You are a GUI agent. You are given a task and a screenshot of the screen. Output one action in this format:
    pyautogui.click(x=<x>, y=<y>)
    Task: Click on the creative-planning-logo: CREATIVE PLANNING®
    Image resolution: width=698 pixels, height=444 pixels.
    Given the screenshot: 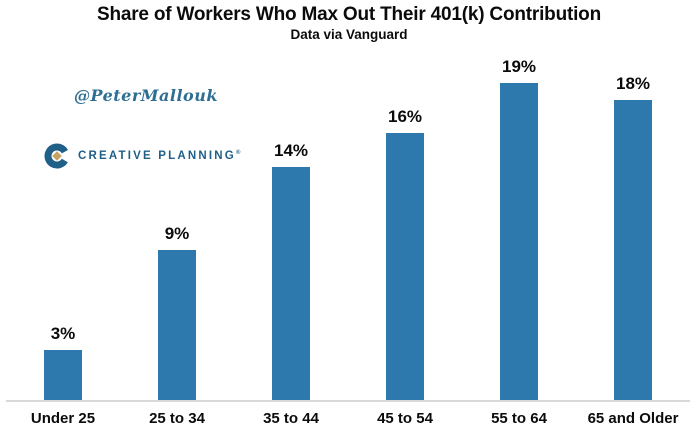 What is the action you would take?
    pyautogui.click(x=142, y=156)
    